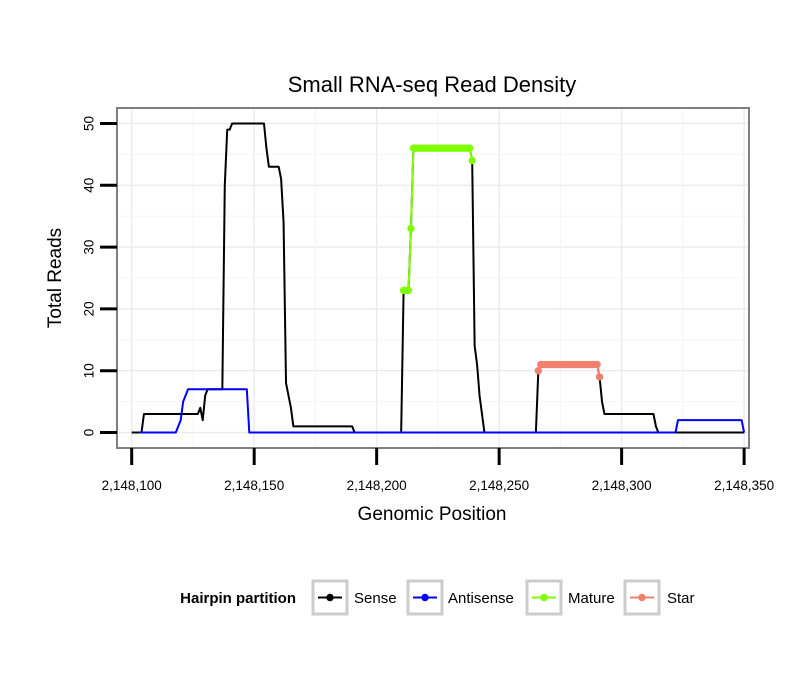  I want to click on y-axis: 0 10 20 30 40 50, so click(99, 276).